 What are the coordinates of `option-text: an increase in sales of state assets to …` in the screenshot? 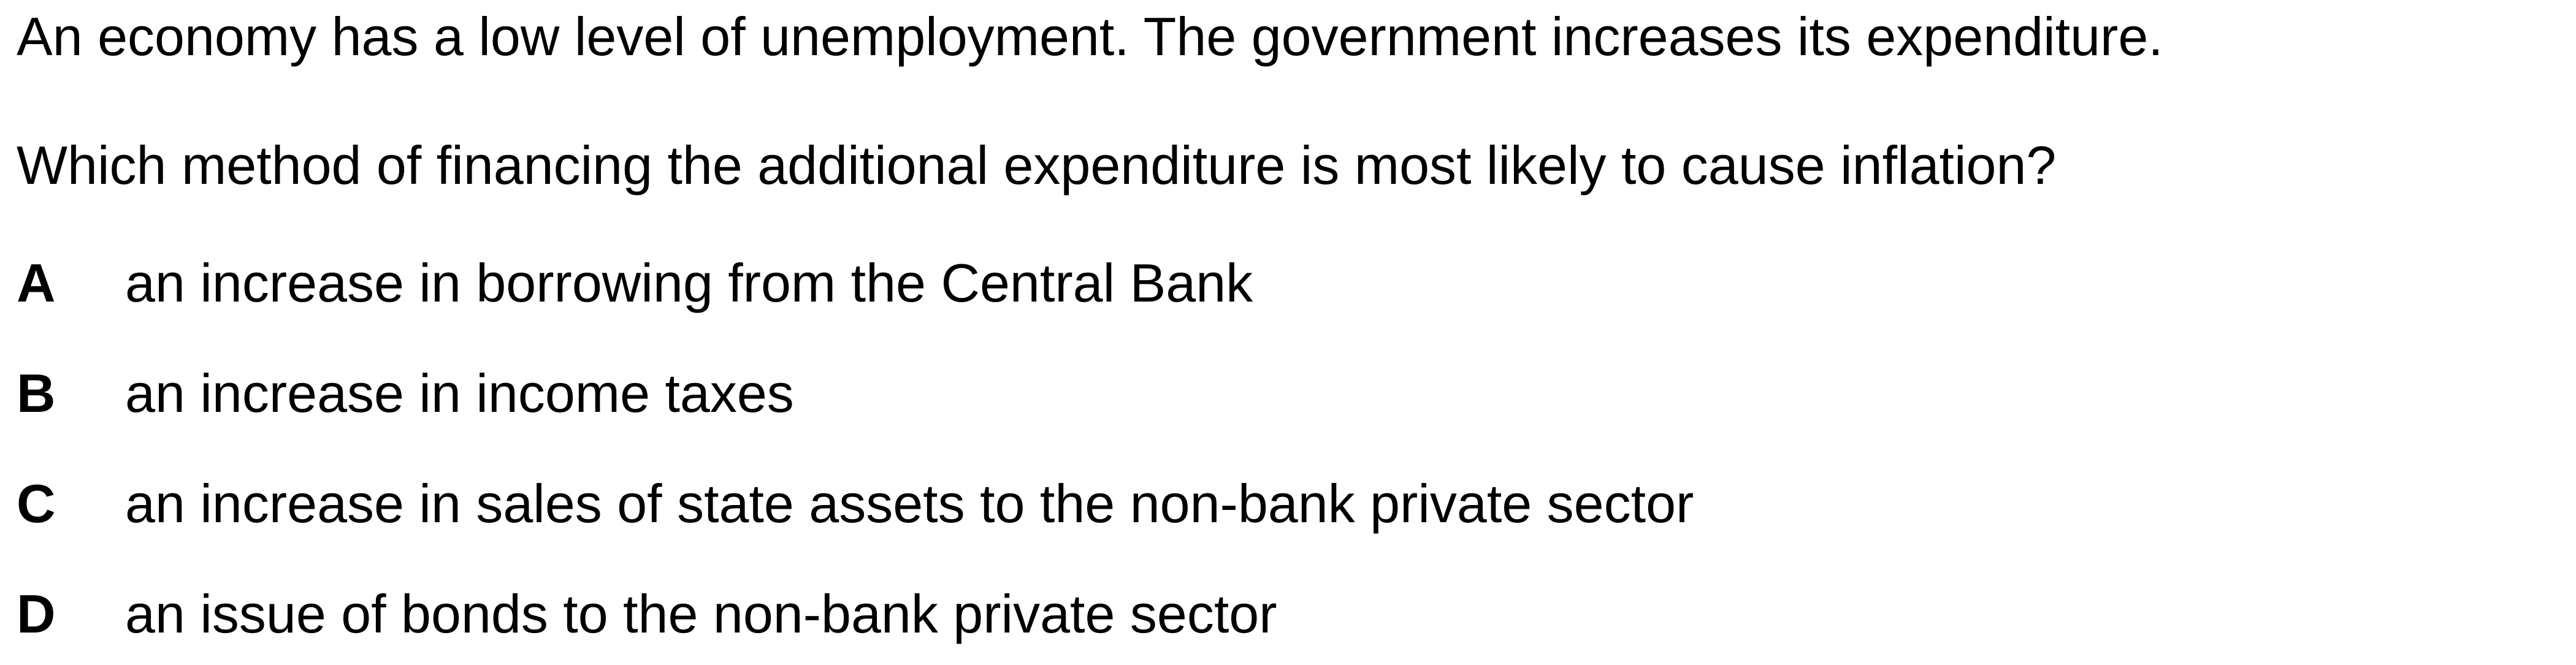 It's located at (909, 503).